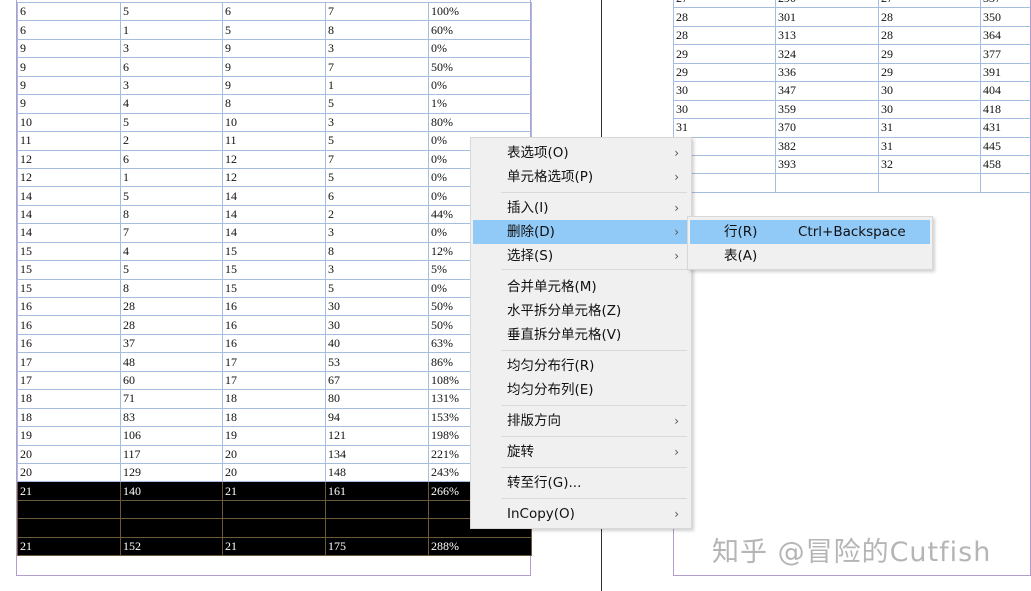 The width and height of the screenshot is (1031, 591). I want to click on table-row: 28 301 28 350, so click(852, 17).